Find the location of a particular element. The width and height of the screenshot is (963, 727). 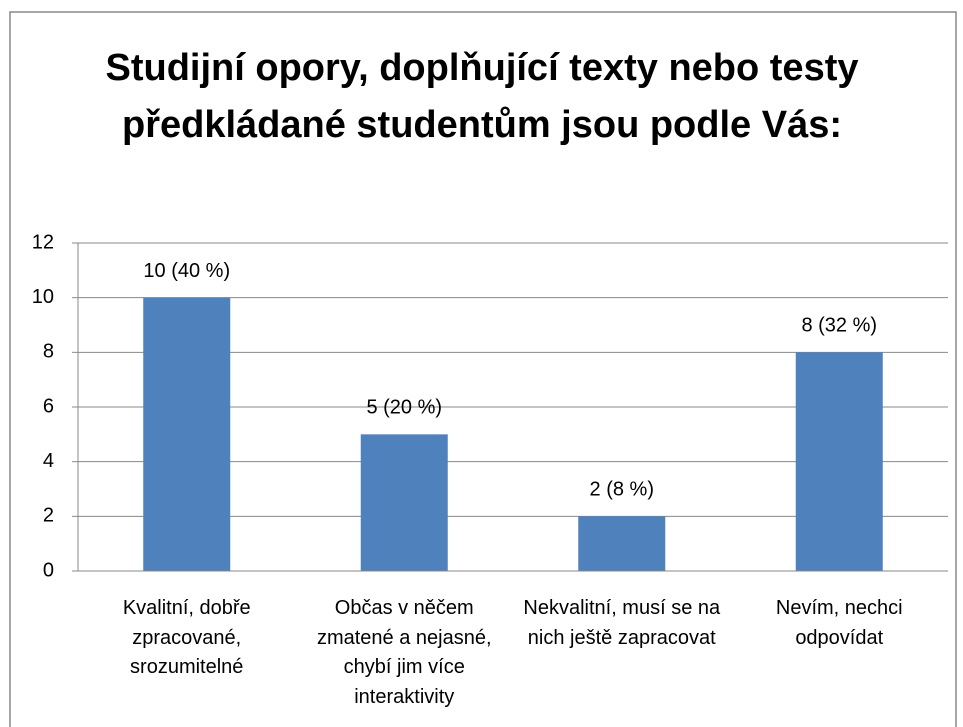

y-tick-label: 10 is located at coordinates (43, 297).